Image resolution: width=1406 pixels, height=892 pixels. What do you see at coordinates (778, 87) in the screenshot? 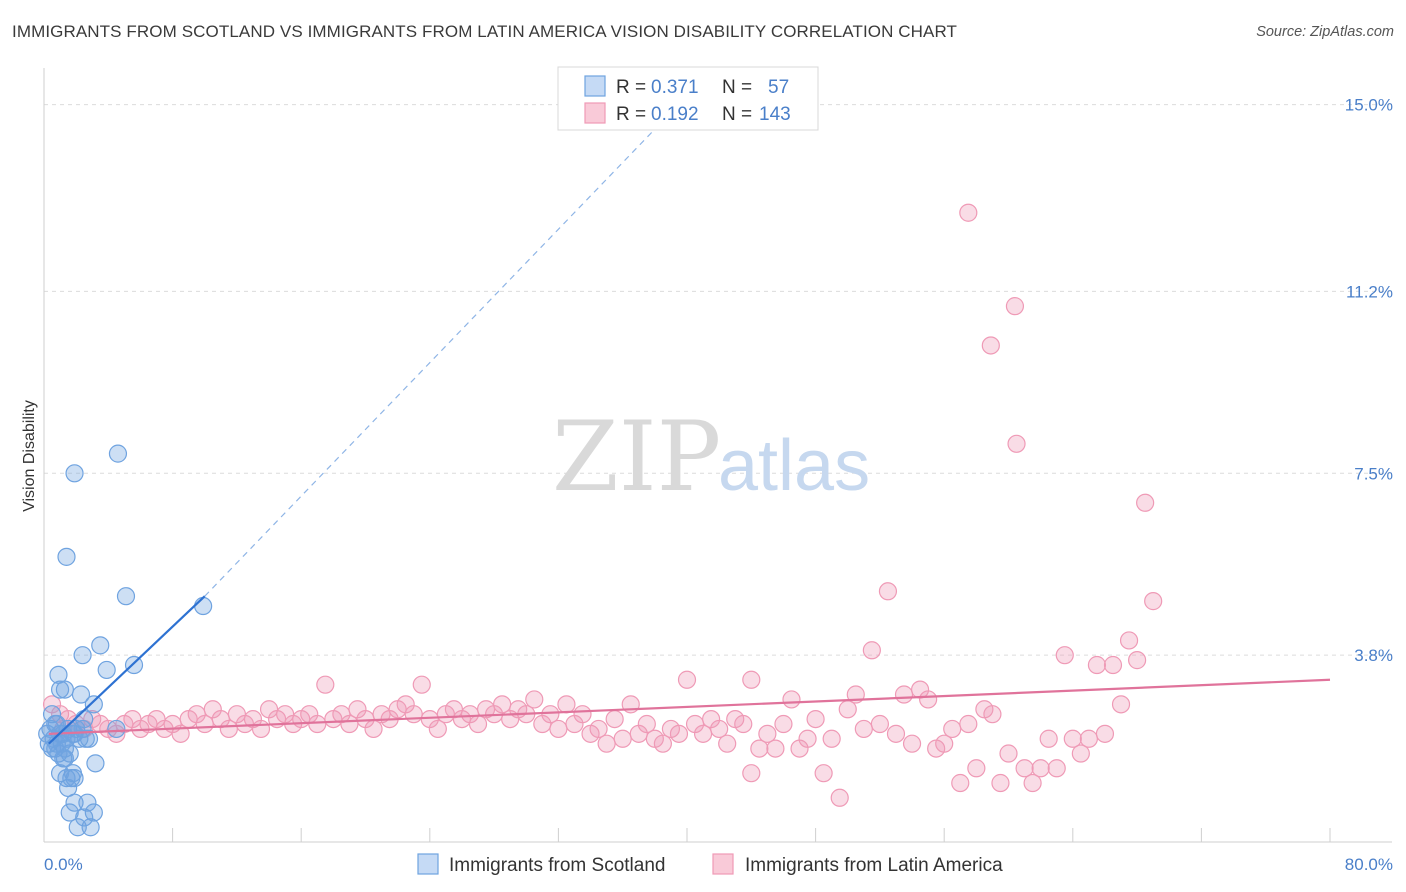
I see `legend-n-value-1: 57` at bounding box center [778, 87].